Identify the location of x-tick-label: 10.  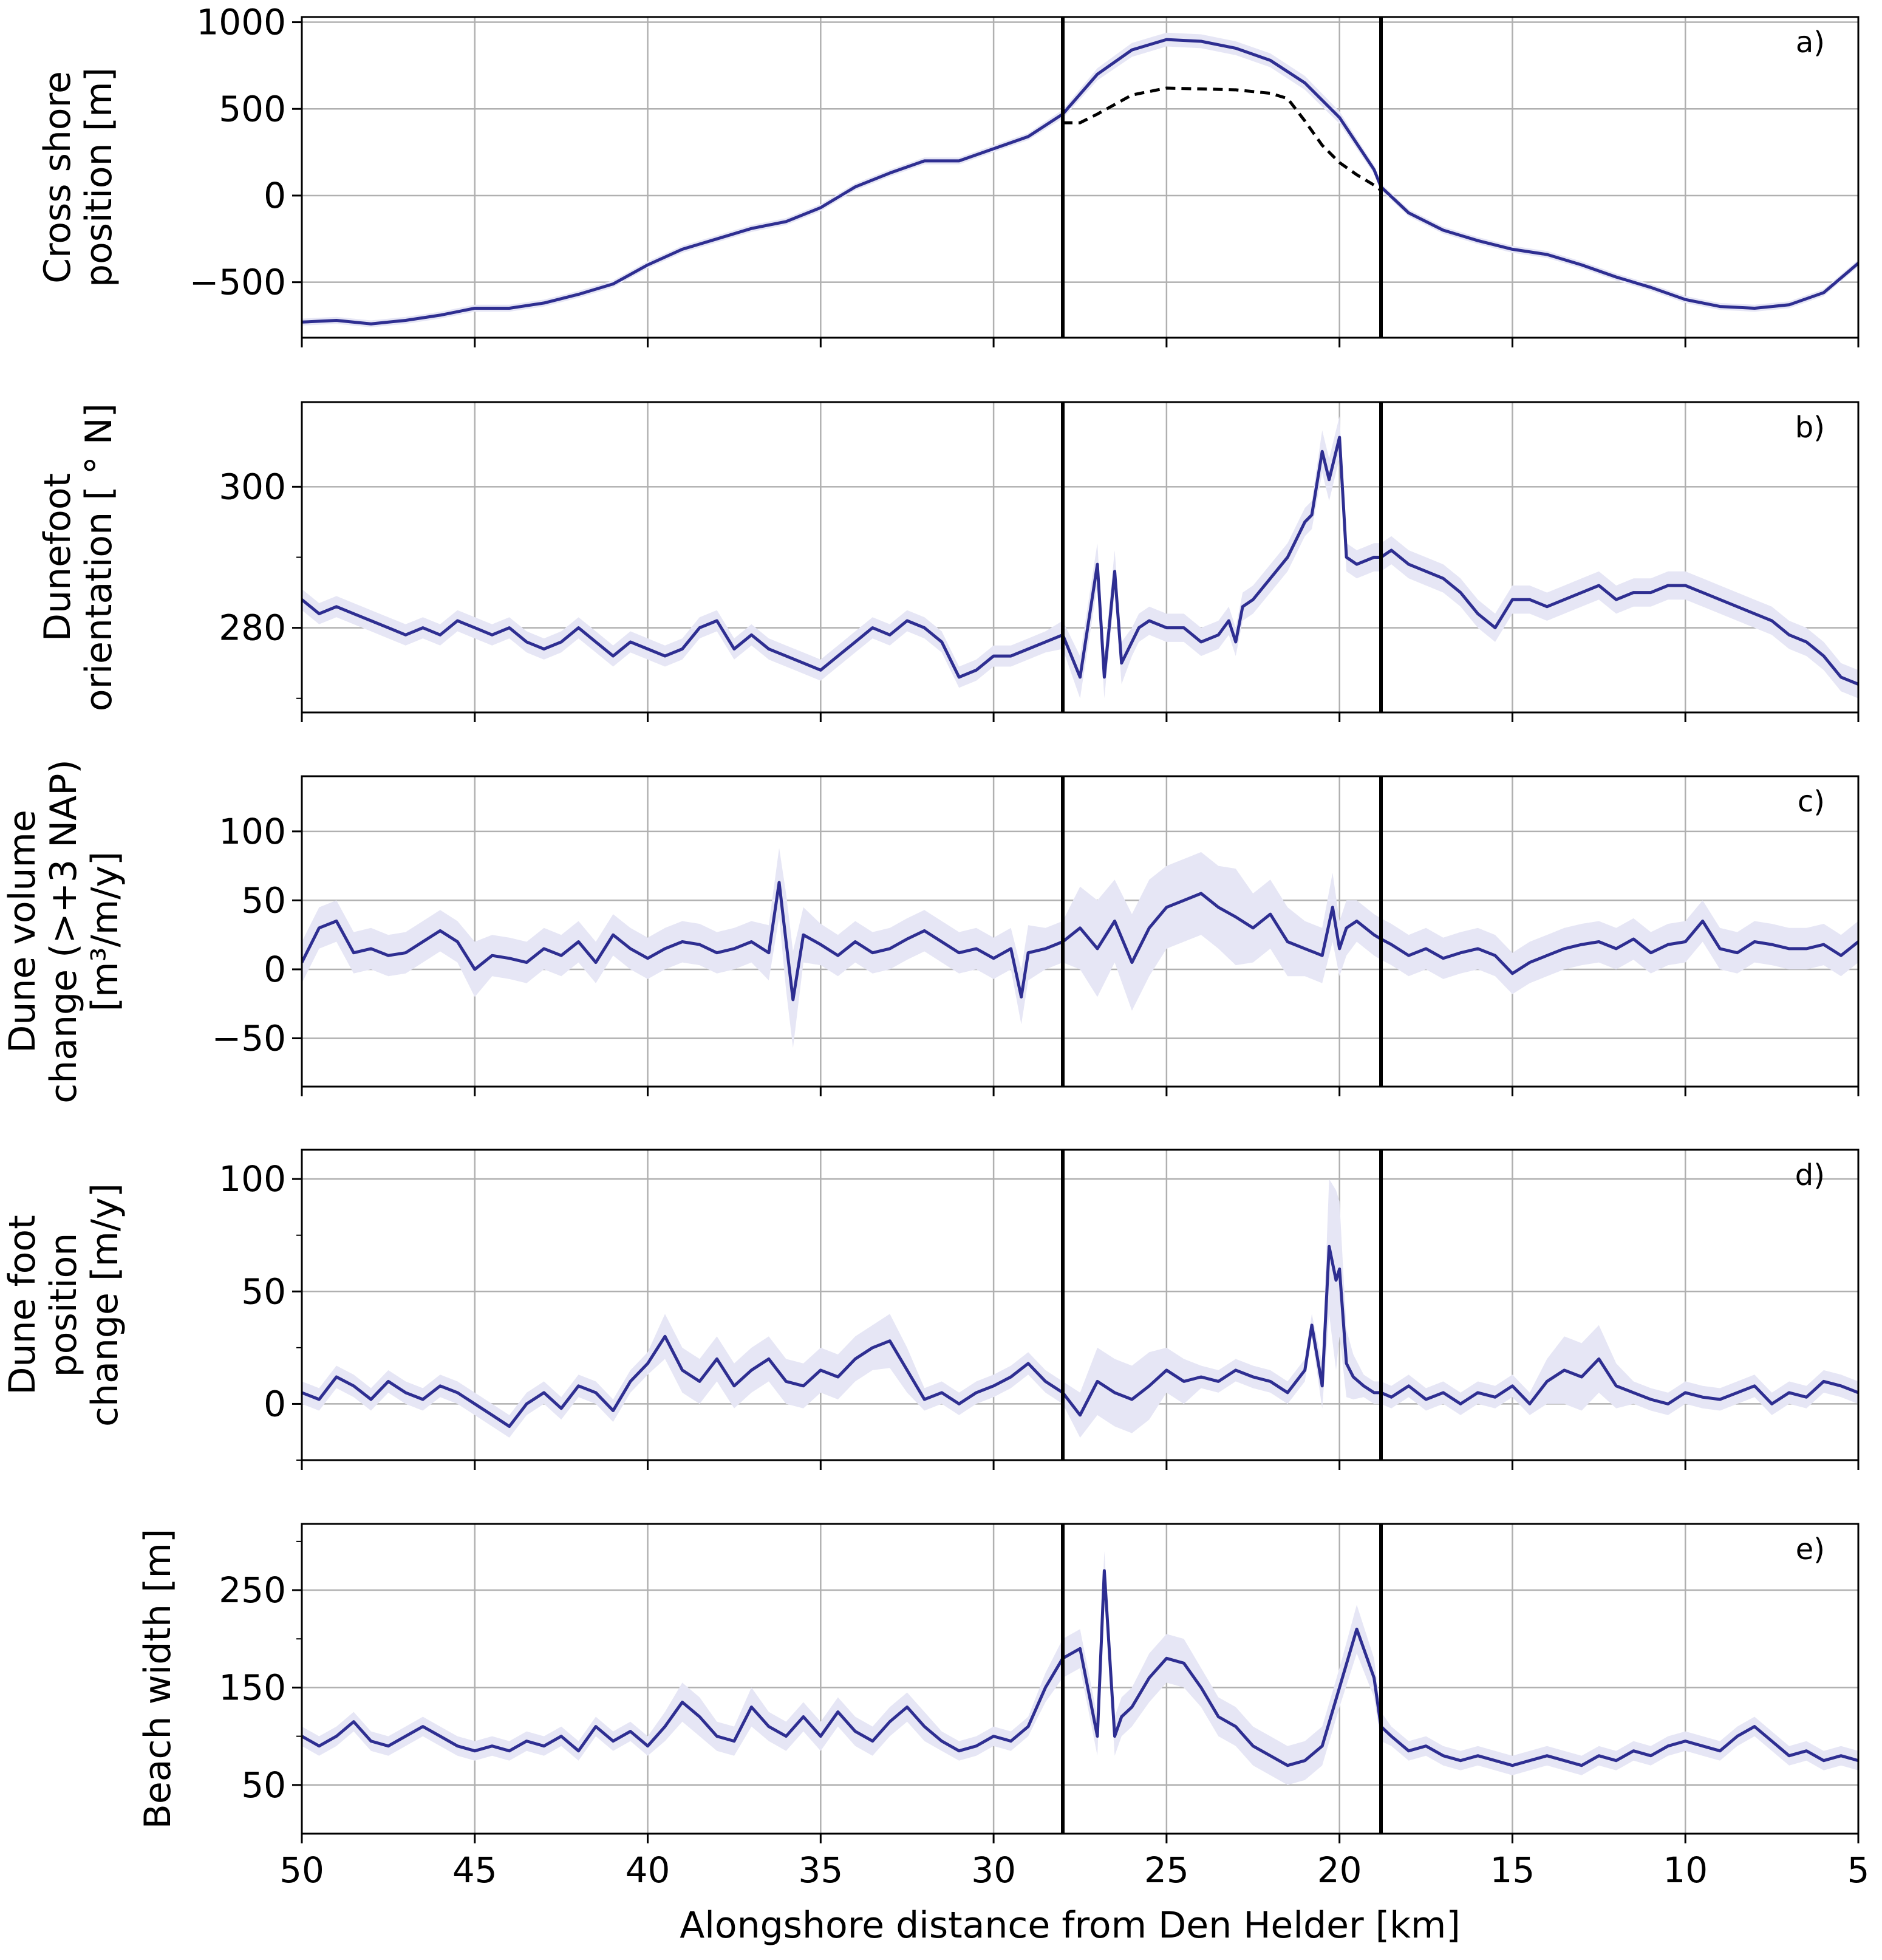
(1685, 1870).